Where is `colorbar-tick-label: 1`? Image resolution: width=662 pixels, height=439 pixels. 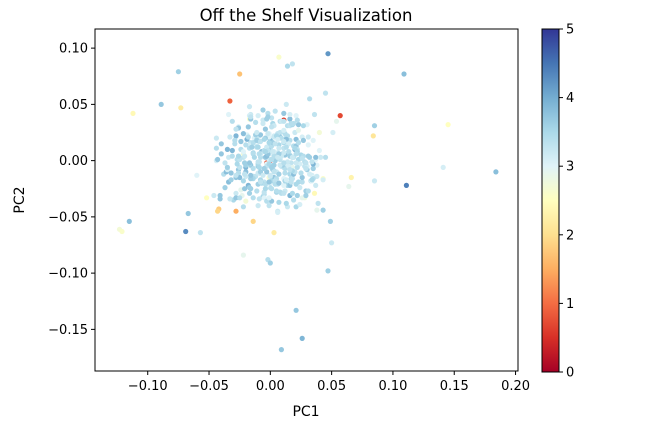
colorbar-tick-label: 1 is located at coordinates (570, 304).